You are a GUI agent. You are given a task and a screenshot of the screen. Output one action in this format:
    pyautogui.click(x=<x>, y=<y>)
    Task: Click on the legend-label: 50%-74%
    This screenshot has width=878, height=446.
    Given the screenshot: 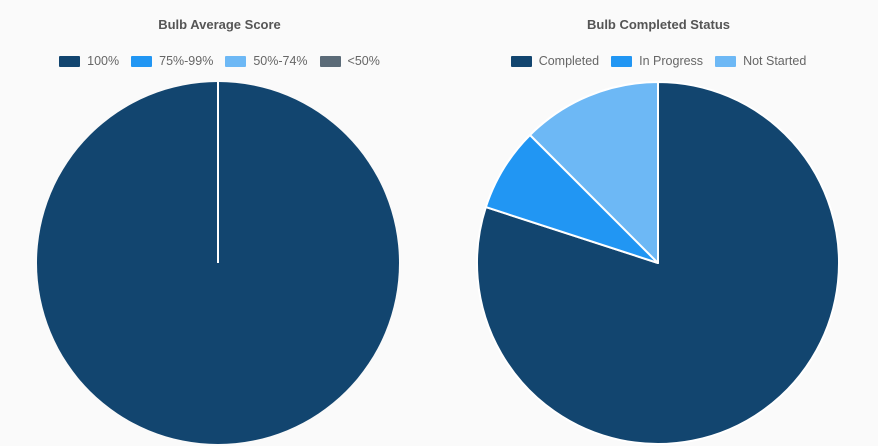 What is the action you would take?
    pyautogui.click(x=280, y=61)
    